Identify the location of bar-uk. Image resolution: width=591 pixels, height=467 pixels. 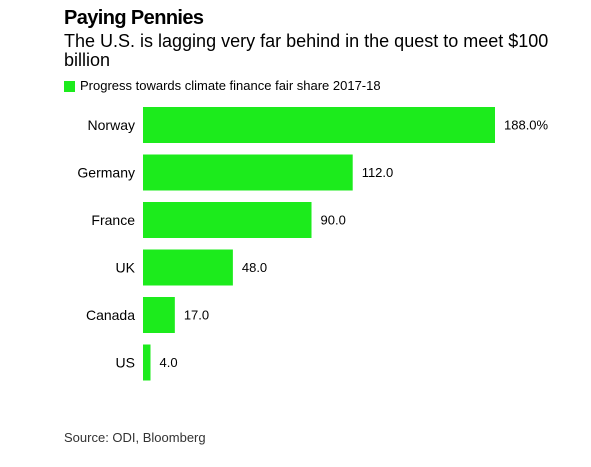
(188, 267).